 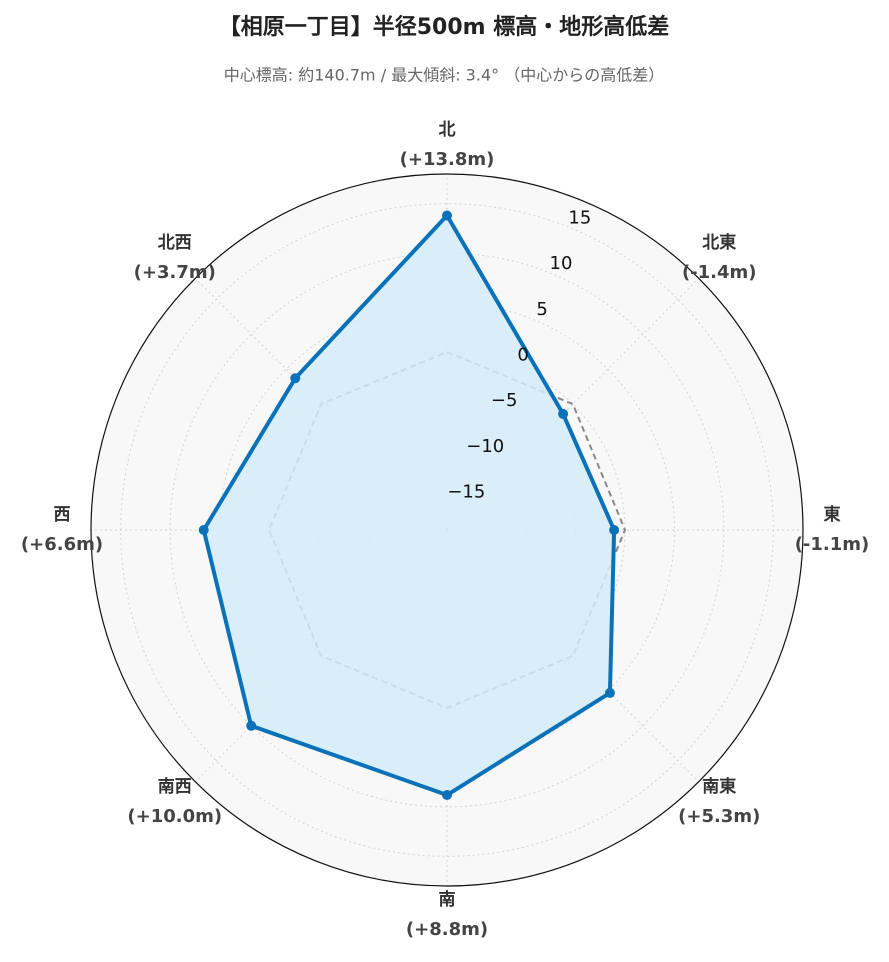 What do you see at coordinates (447, 159) in the screenshot?
I see `value-label: (+13.8m)` at bounding box center [447, 159].